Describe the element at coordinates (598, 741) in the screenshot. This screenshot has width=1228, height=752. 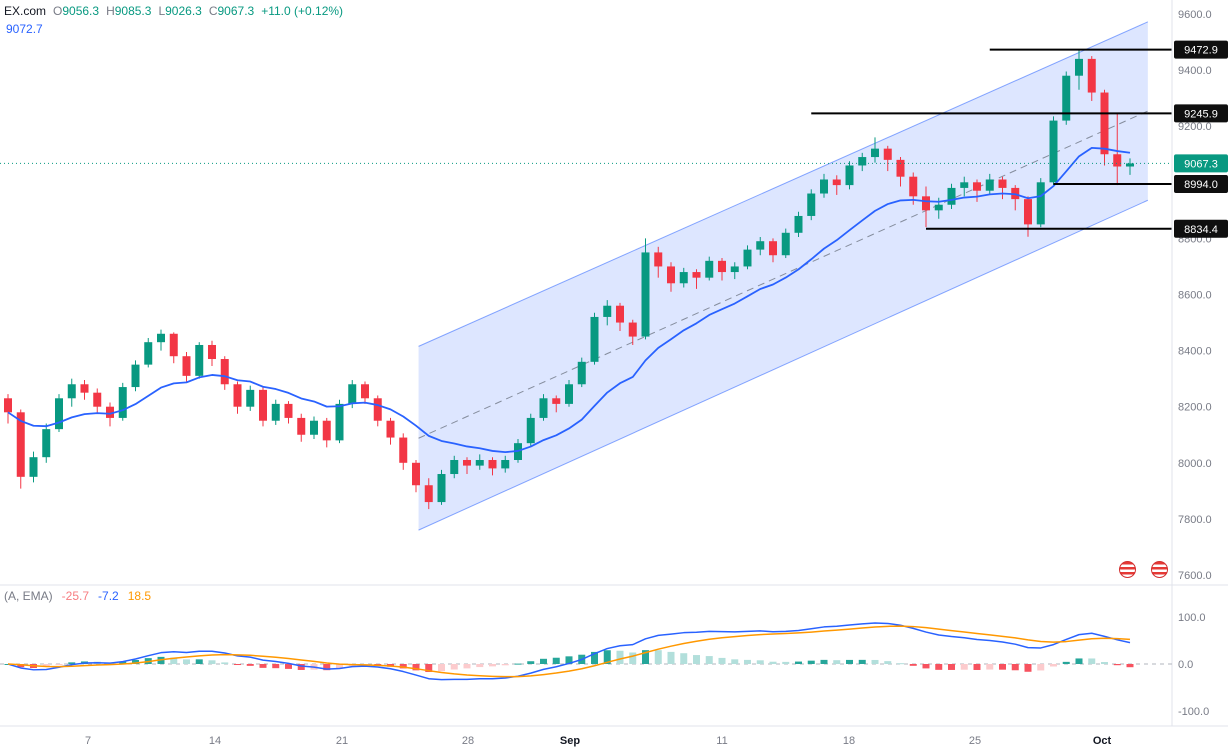
I see `time-axis: 7 14 21 28 Sep 11 18 25 Oct` at that location.